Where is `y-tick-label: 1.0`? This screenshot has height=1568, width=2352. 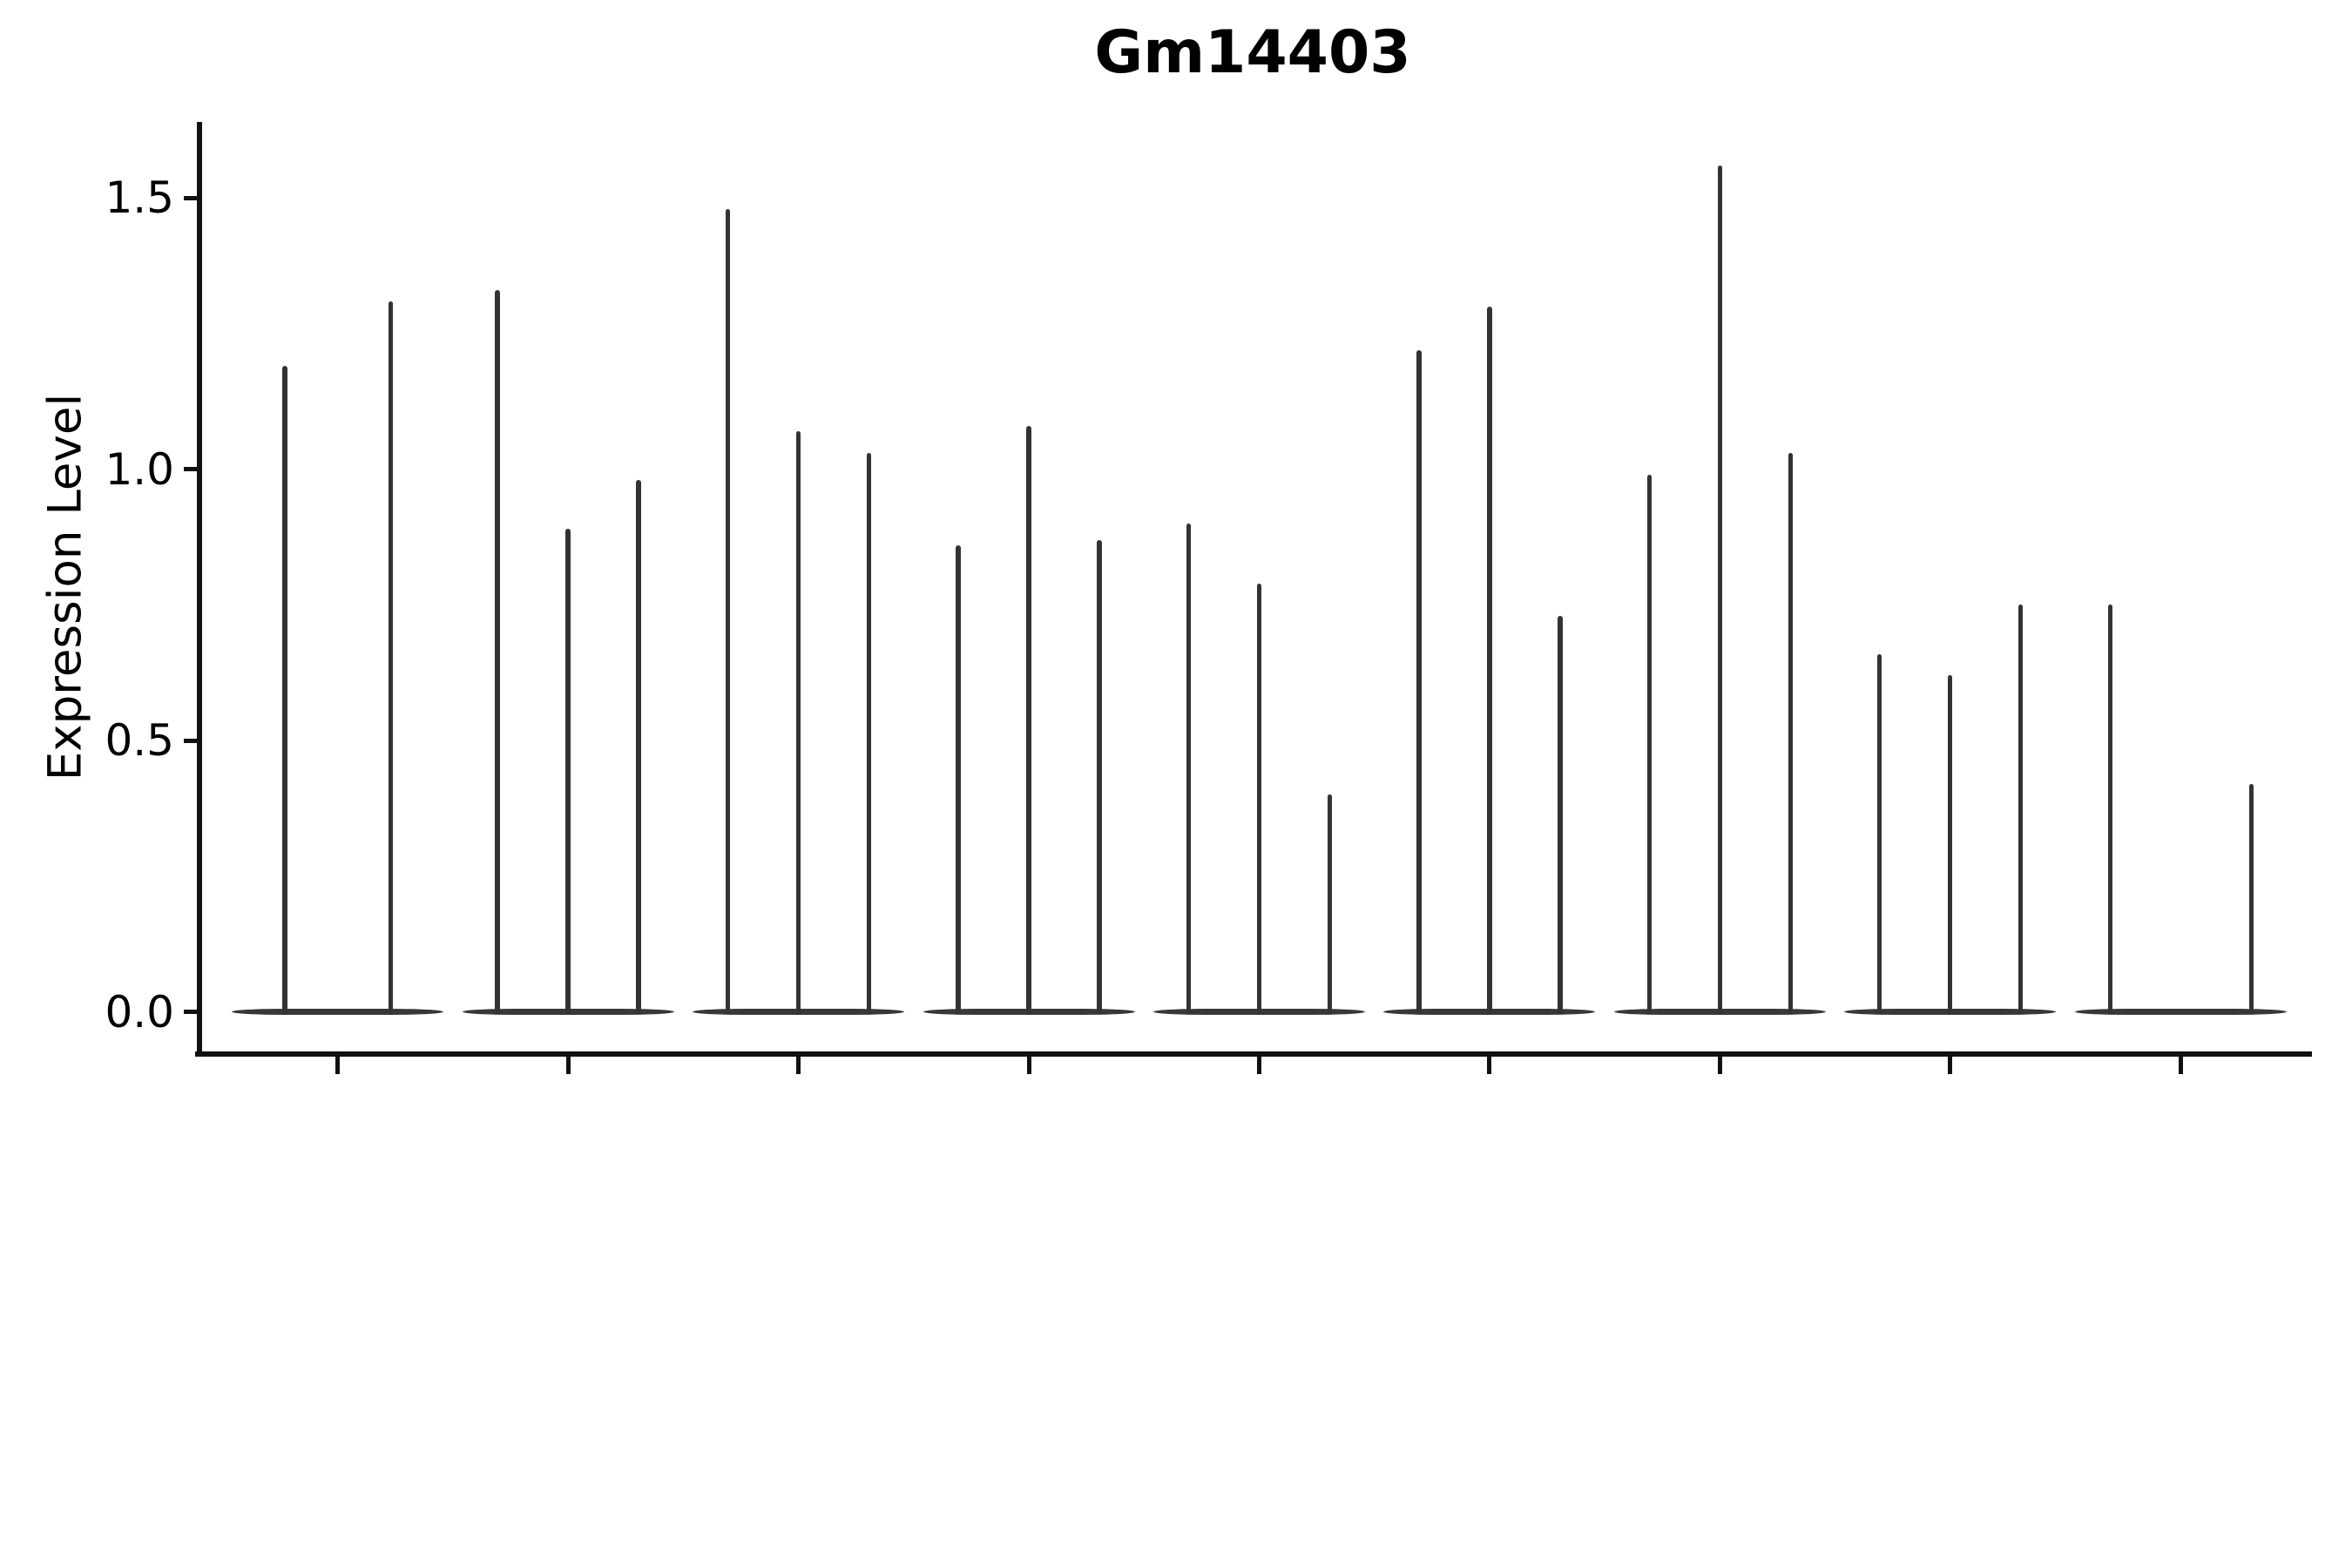
y-tick-label: 1.0 is located at coordinates (139, 469).